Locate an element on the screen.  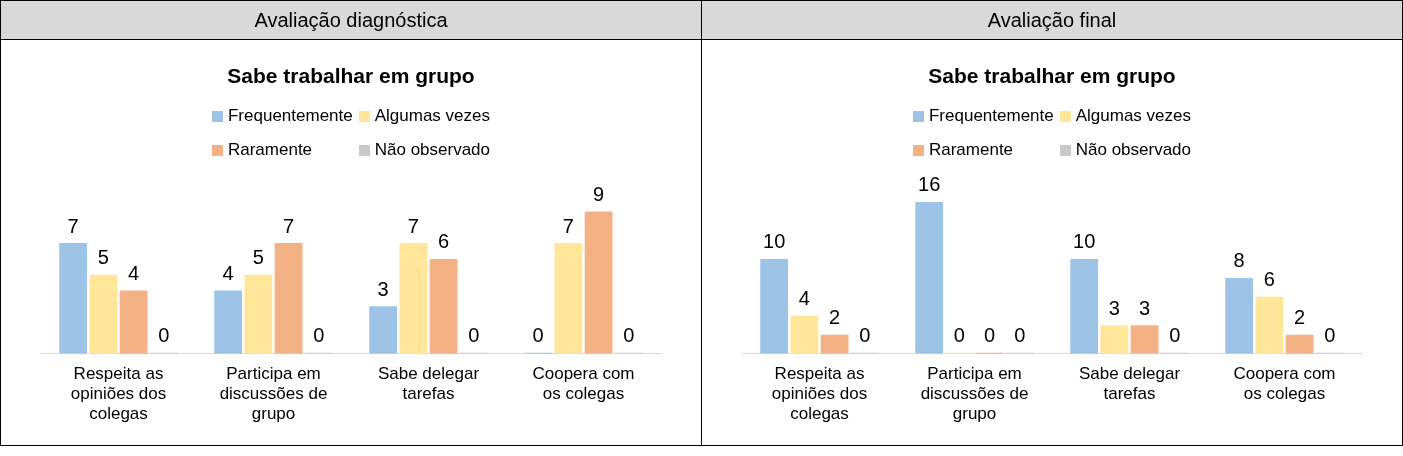
chart-title: Avaliação diagnóstica is located at coordinates (351, 20).